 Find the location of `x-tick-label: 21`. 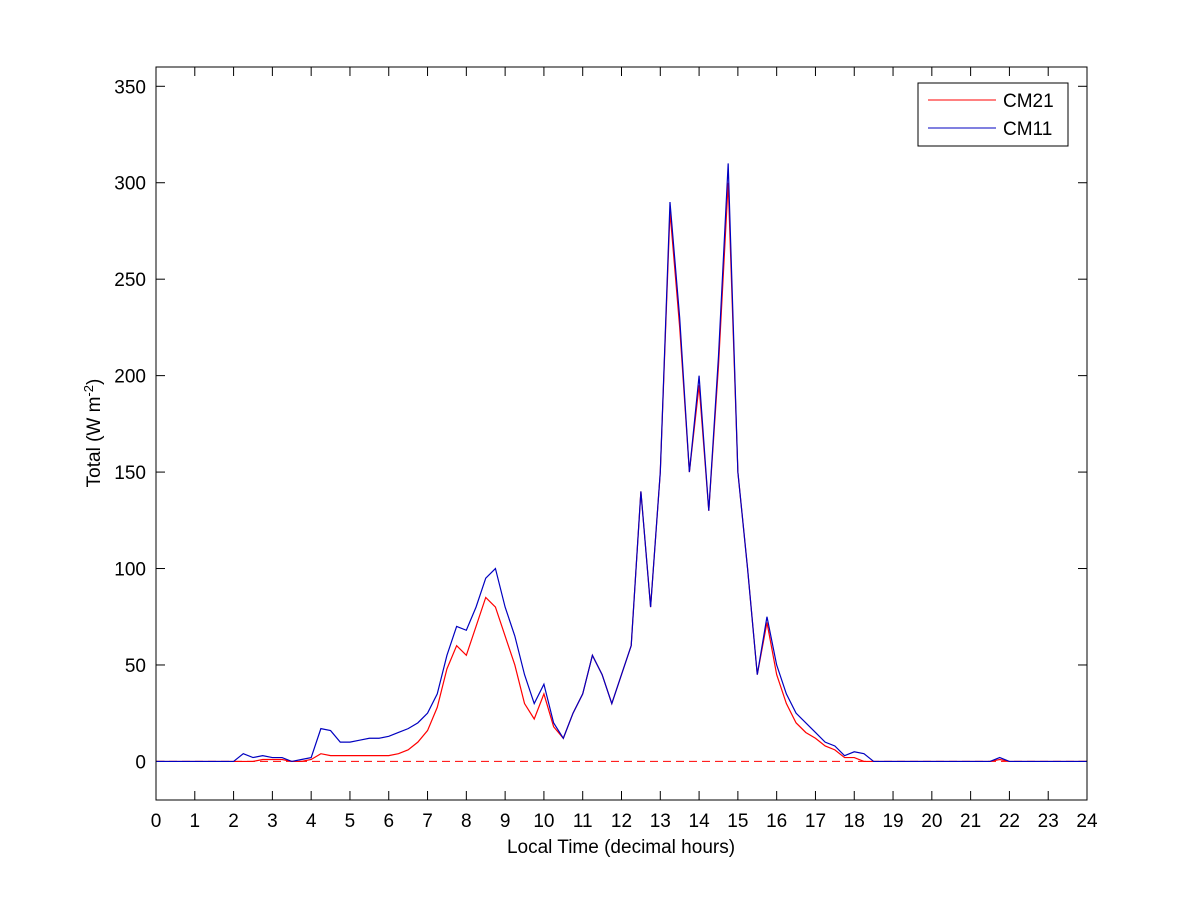

x-tick-label: 21 is located at coordinates (970, 821).